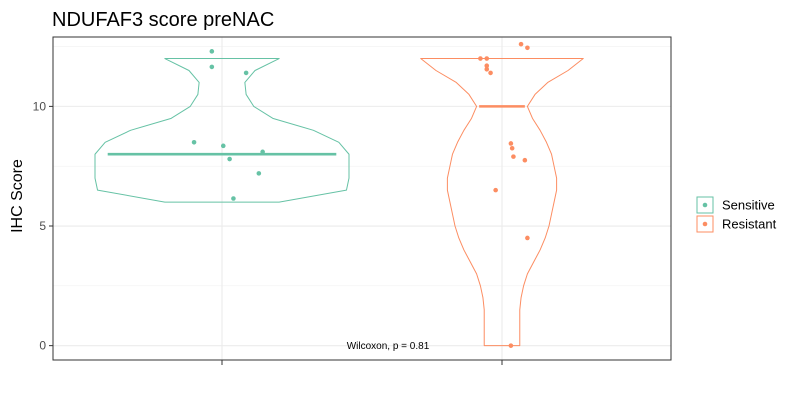 This screenshot has height=400, width=800. What do you see at coordinates (748, 205) in the screenshot?
I see `legend-label-sensitive: Sensitive` at bounding box center [748, 205].